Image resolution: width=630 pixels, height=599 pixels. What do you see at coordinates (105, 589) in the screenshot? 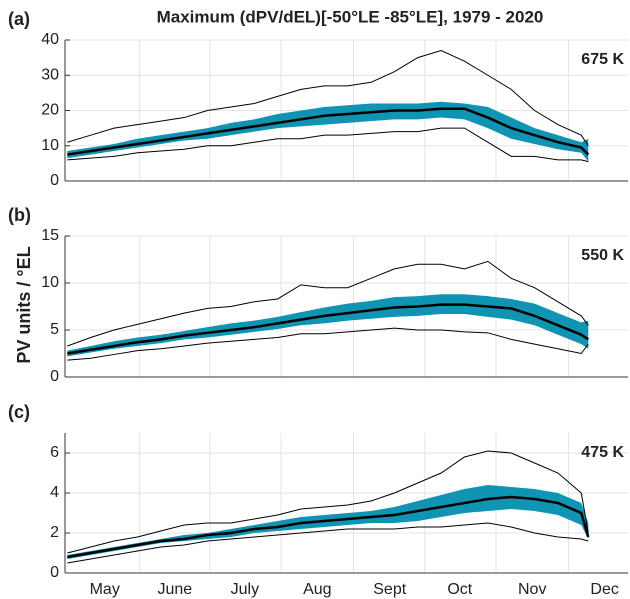
I see `x-tick-label: May` at bounding box center [105, 589].